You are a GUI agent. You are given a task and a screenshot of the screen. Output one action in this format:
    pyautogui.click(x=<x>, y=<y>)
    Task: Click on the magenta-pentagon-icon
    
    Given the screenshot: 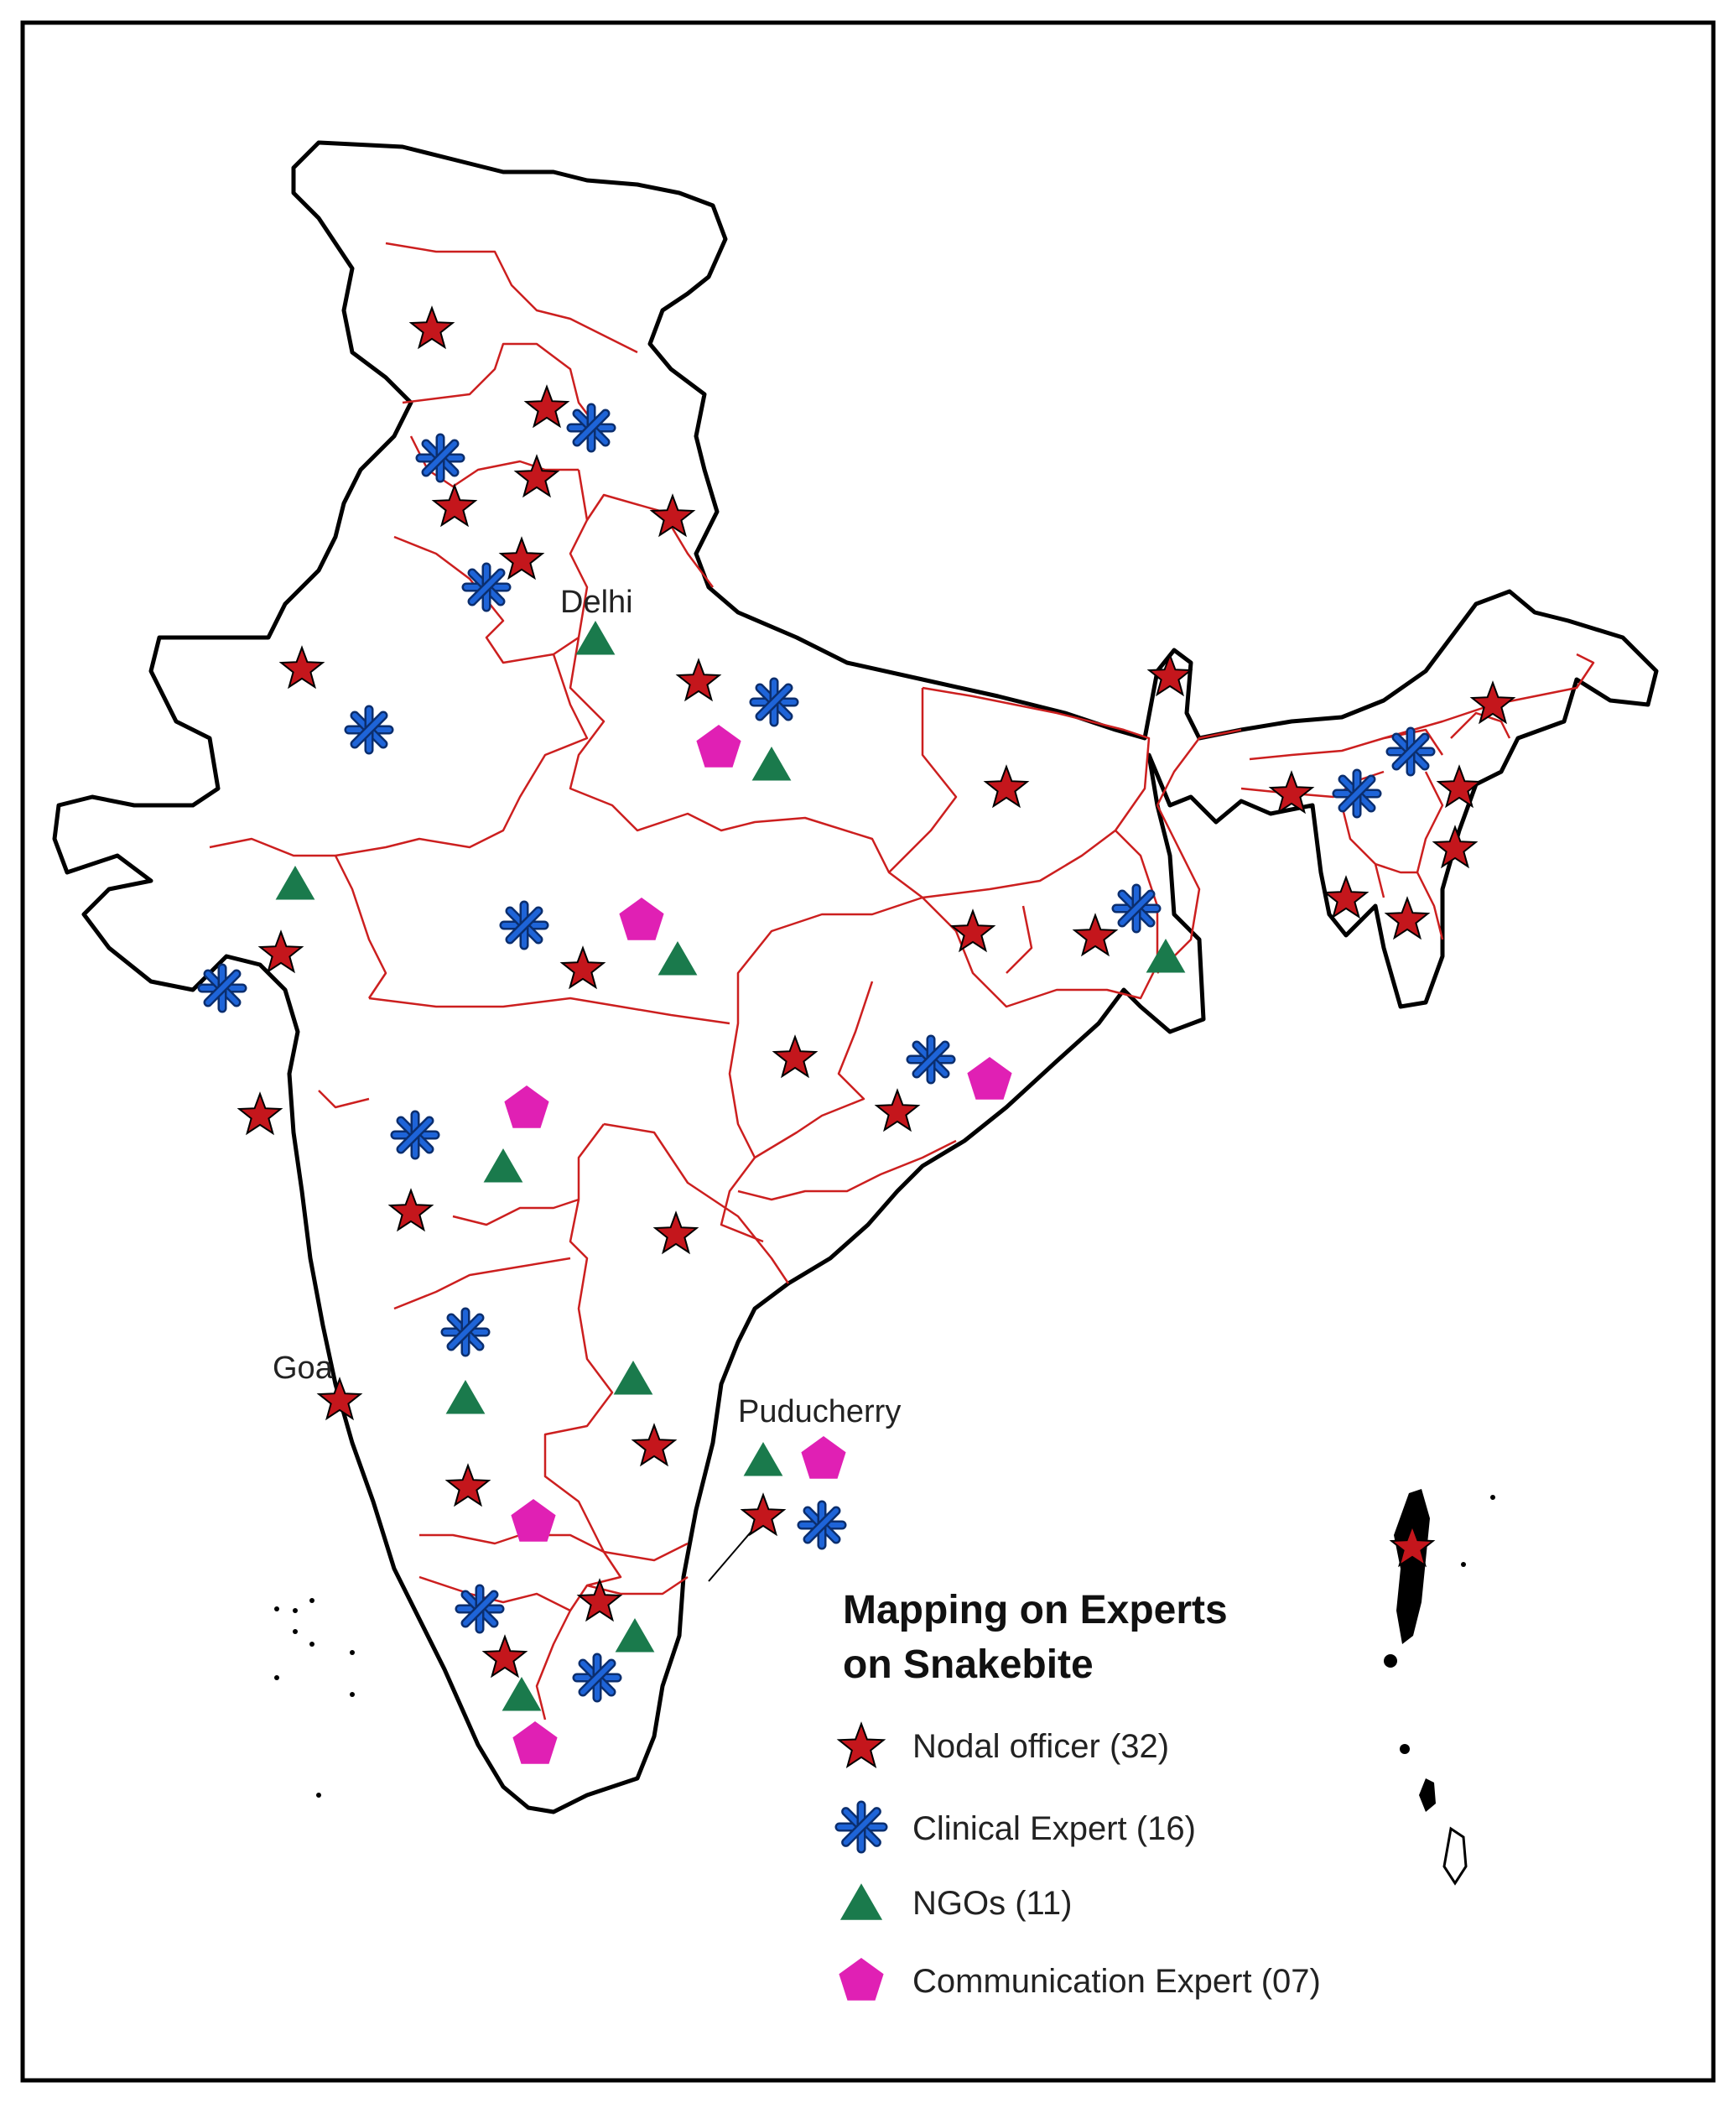 What is the action you would take?
    pyautogui.click(x=862, y=1980)
    